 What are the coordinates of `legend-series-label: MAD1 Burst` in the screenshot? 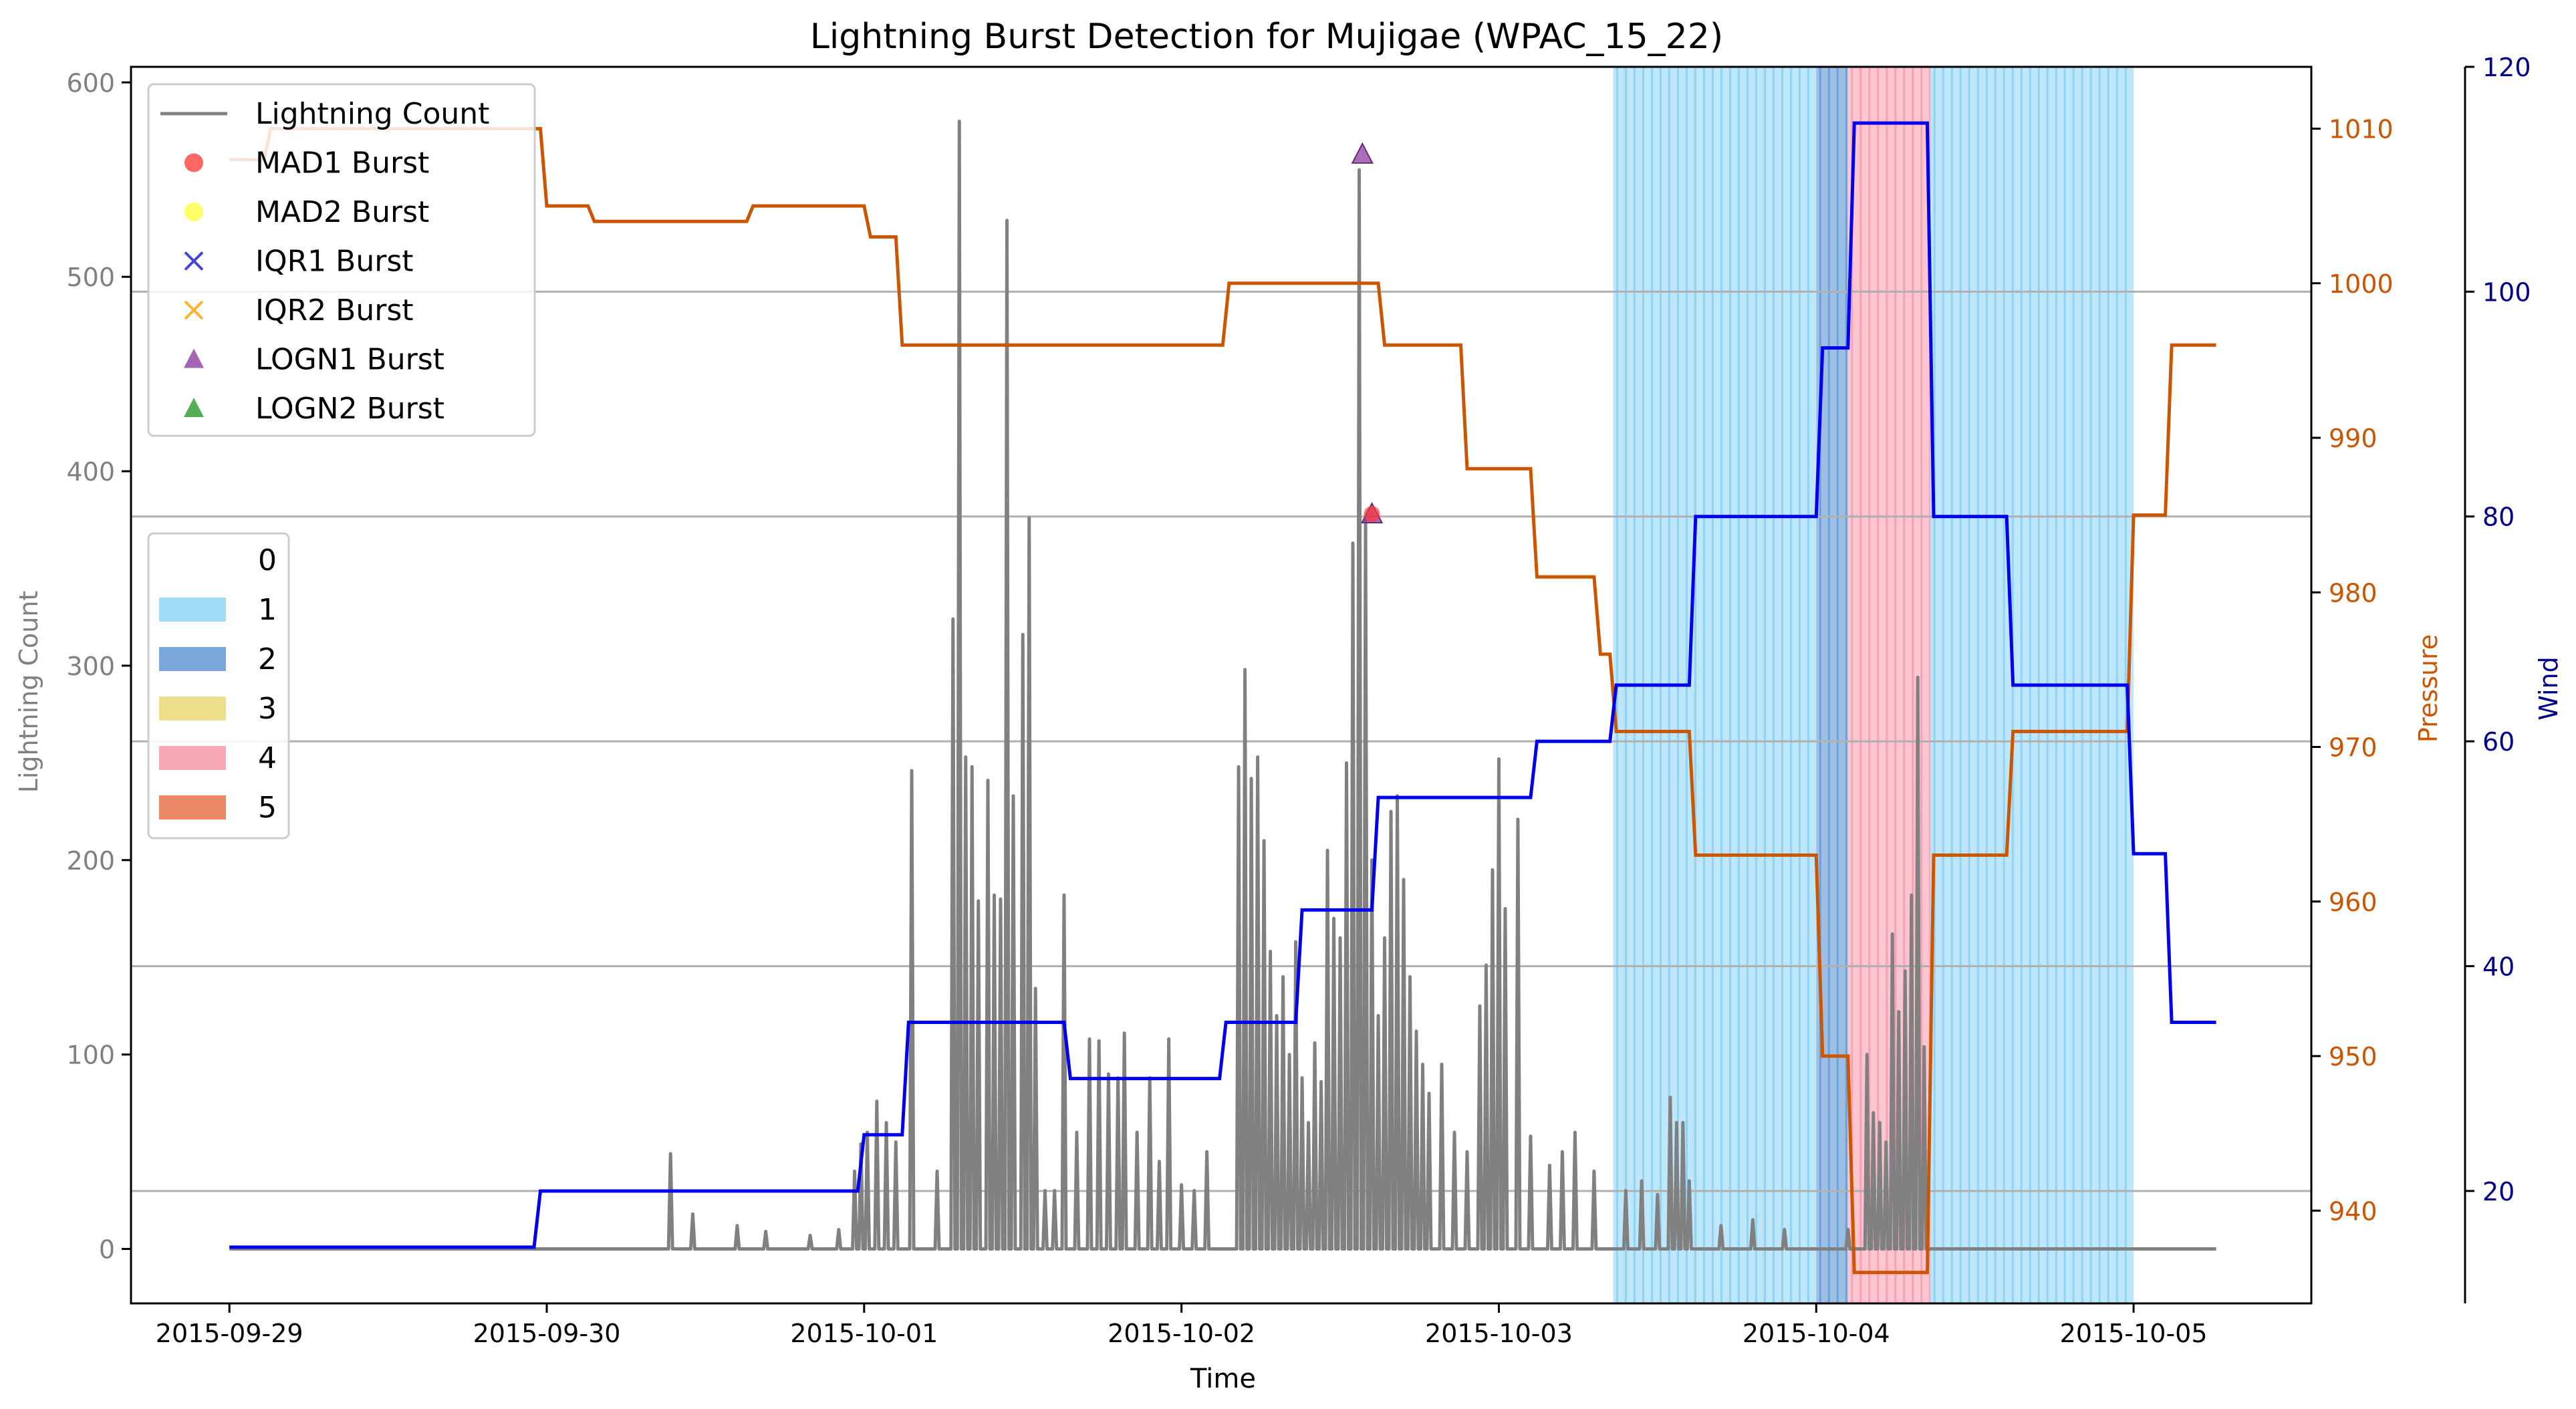 It's located at (342, 163).